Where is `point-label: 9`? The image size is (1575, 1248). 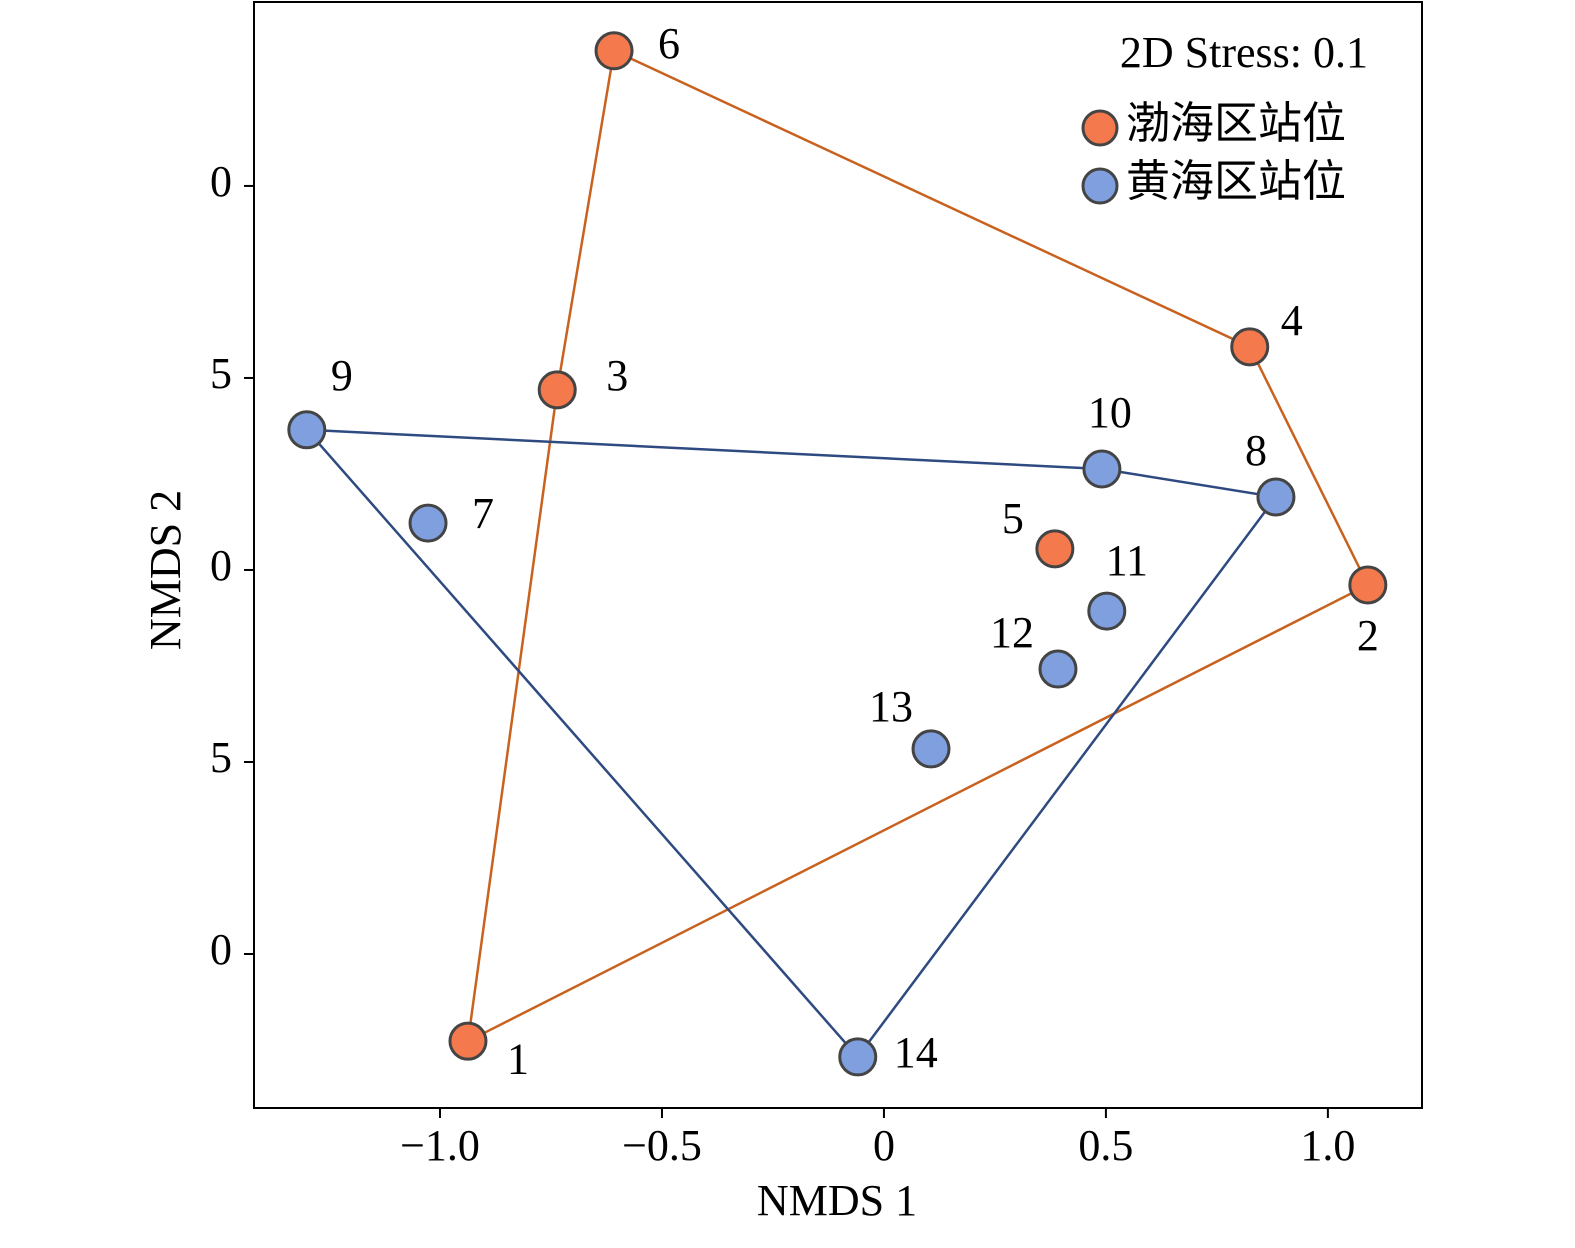 point-label: 9 is located at coordinates (342, 375).